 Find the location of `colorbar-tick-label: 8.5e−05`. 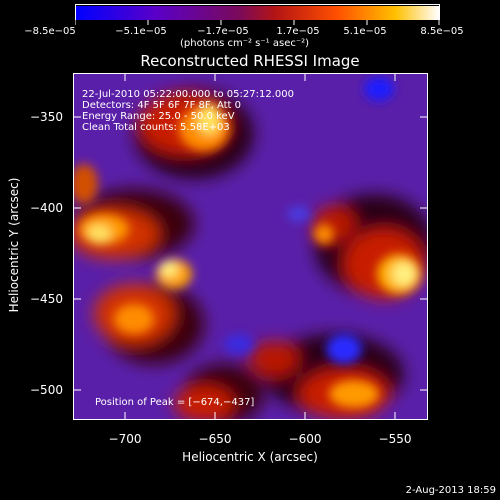

colorbar-tick-label: 8.5e−05 is located at coordinates (442, 31).